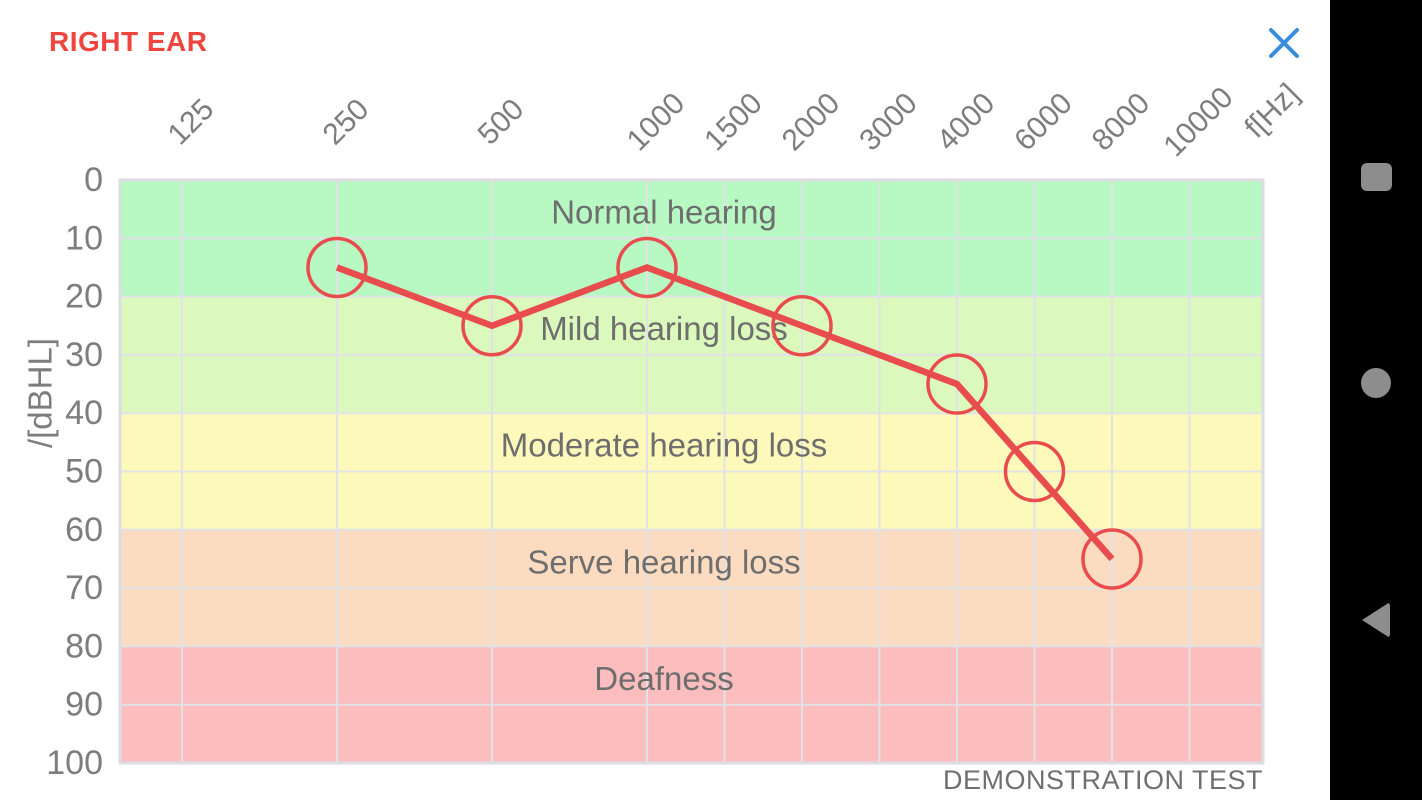 Image resolution: width=1422 pixels, height=805 pixels. I want to click on y-tick-label: 70, so click(84, 588).